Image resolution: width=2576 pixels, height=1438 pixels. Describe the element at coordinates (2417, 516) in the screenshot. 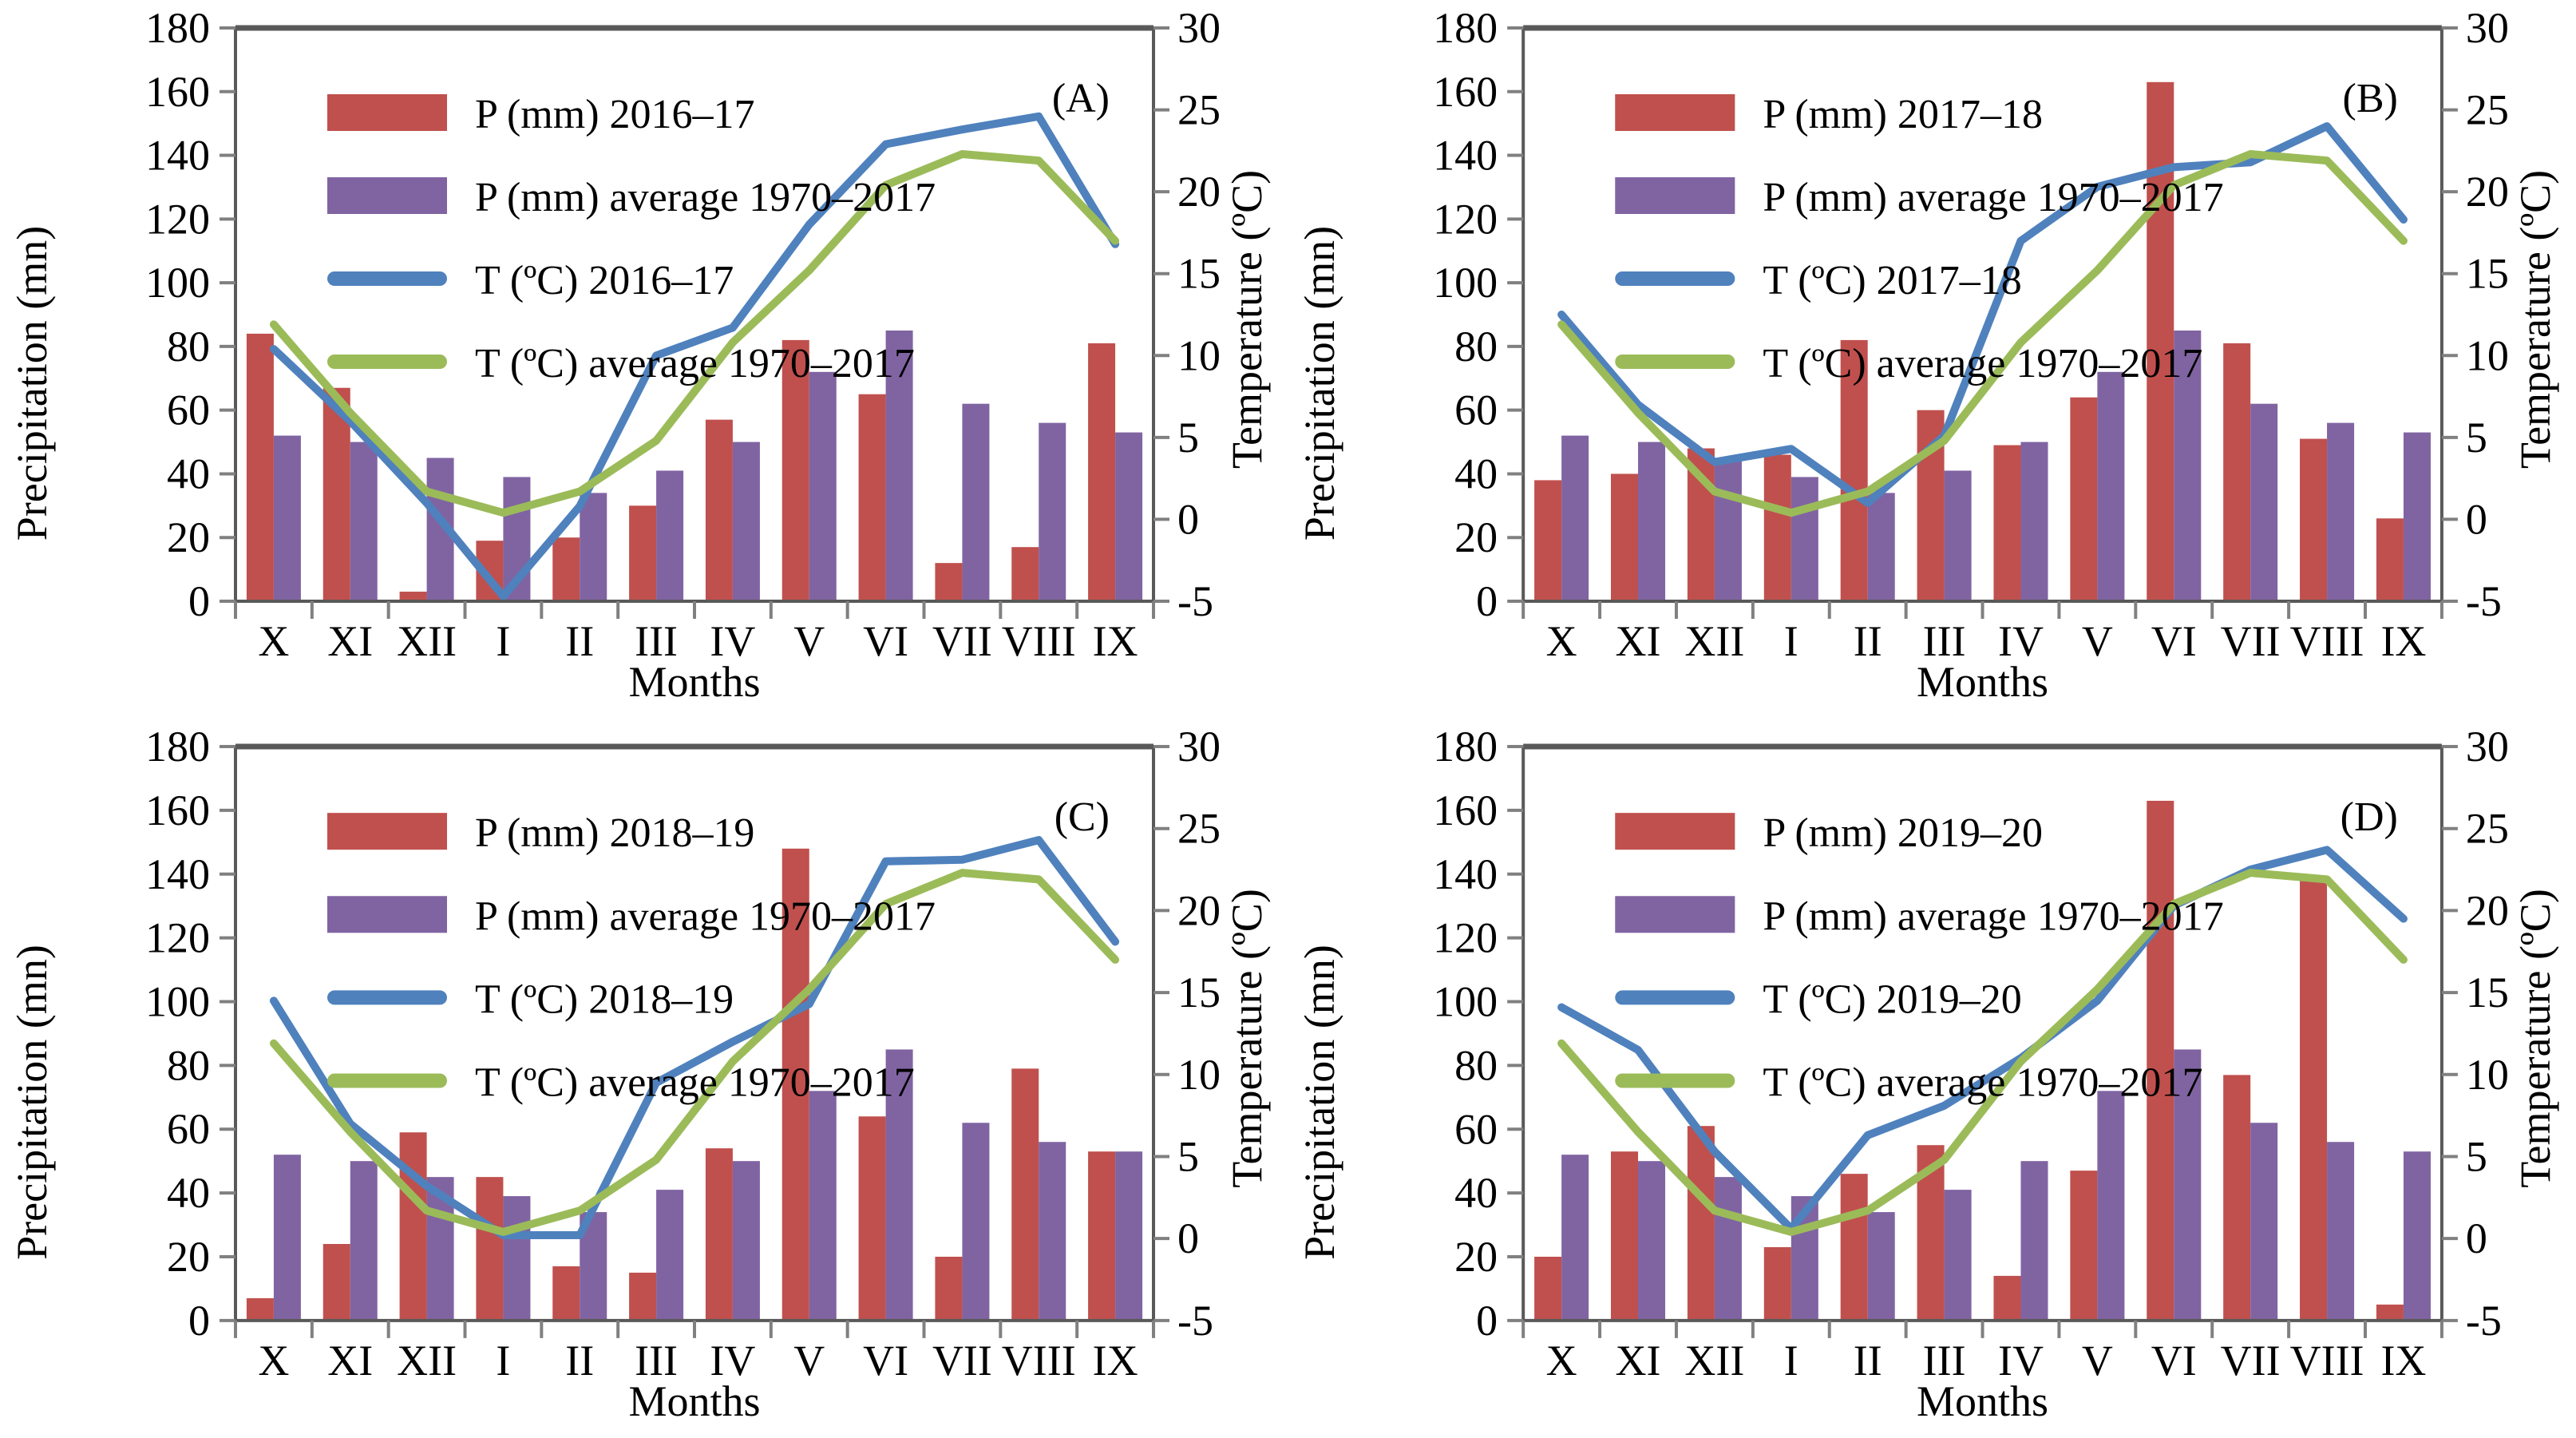

I see `precip-average-bar-IX` at that location.